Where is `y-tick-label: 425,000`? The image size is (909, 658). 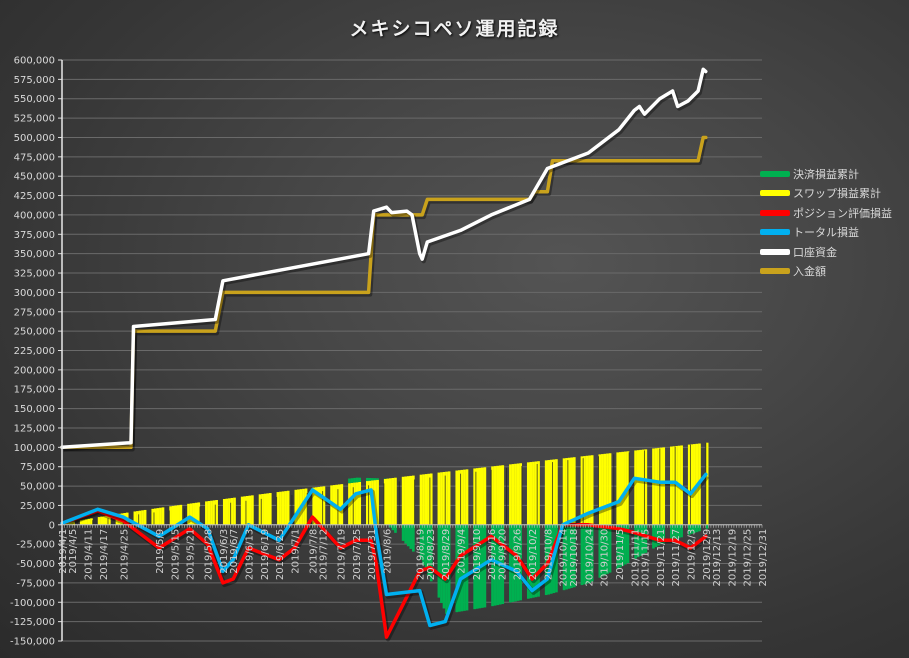
y-tick-label: 425,000 is located at coordinates (34, 196).